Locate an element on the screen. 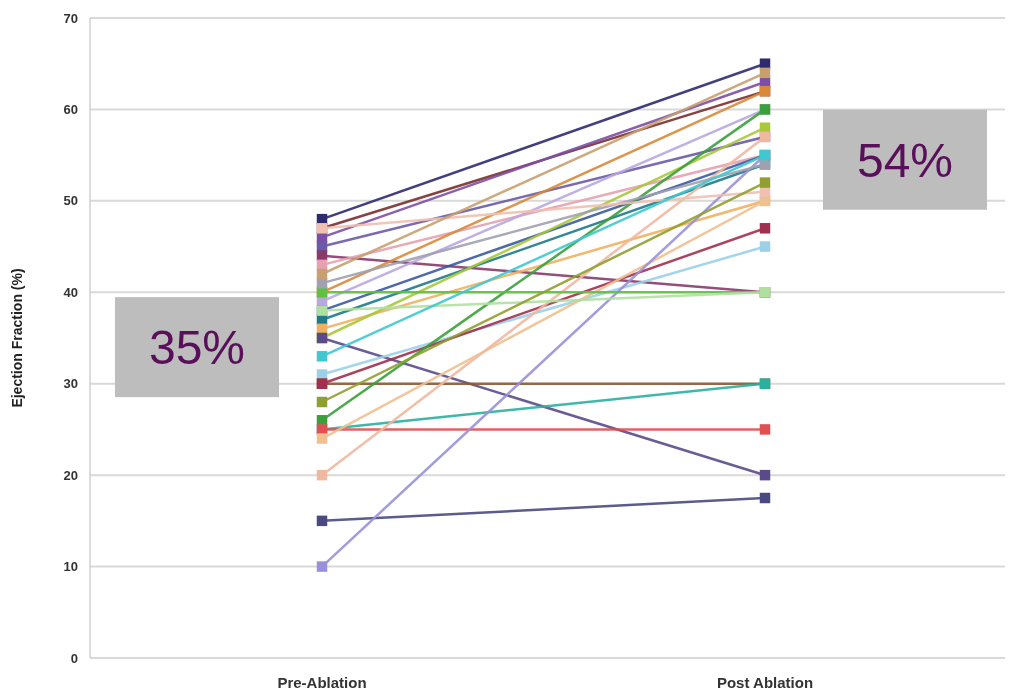 This screenshot has height=696, width=1013. annotation: 54% is located at coordinates (905, 160).